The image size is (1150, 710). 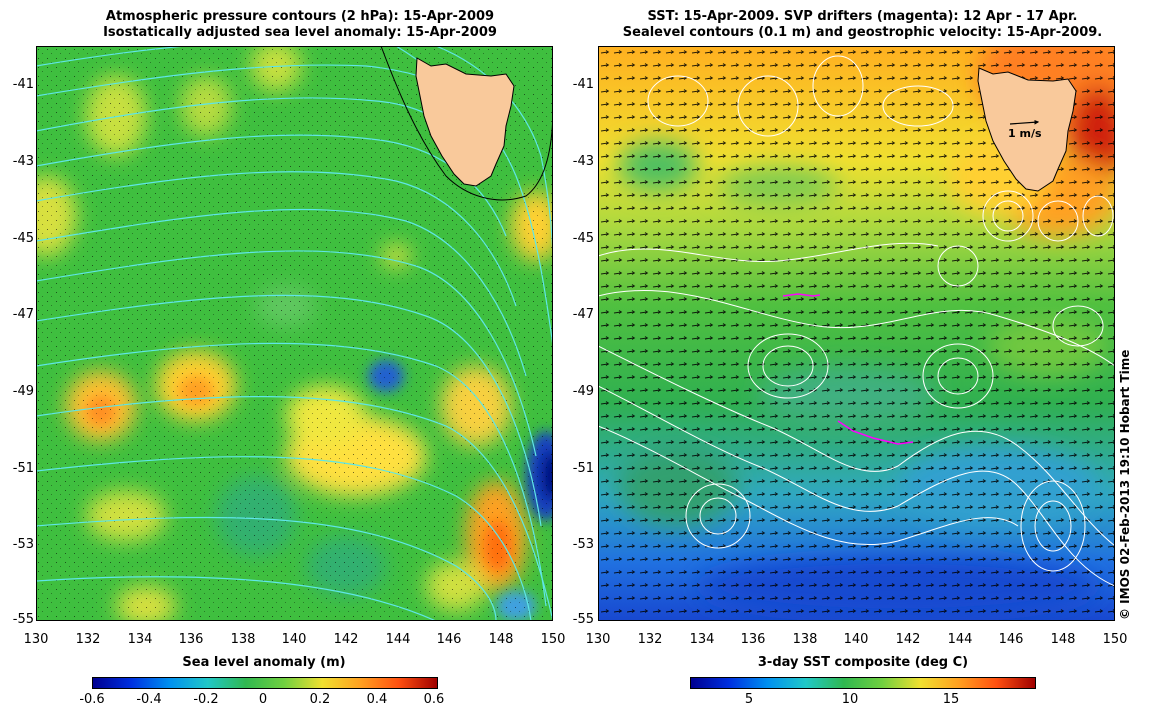 What do you see at coordinates (1025, 133) in the screenshot?
I see `scale-arrow-label: 1 m/s` at bounding box center [1025, 133].